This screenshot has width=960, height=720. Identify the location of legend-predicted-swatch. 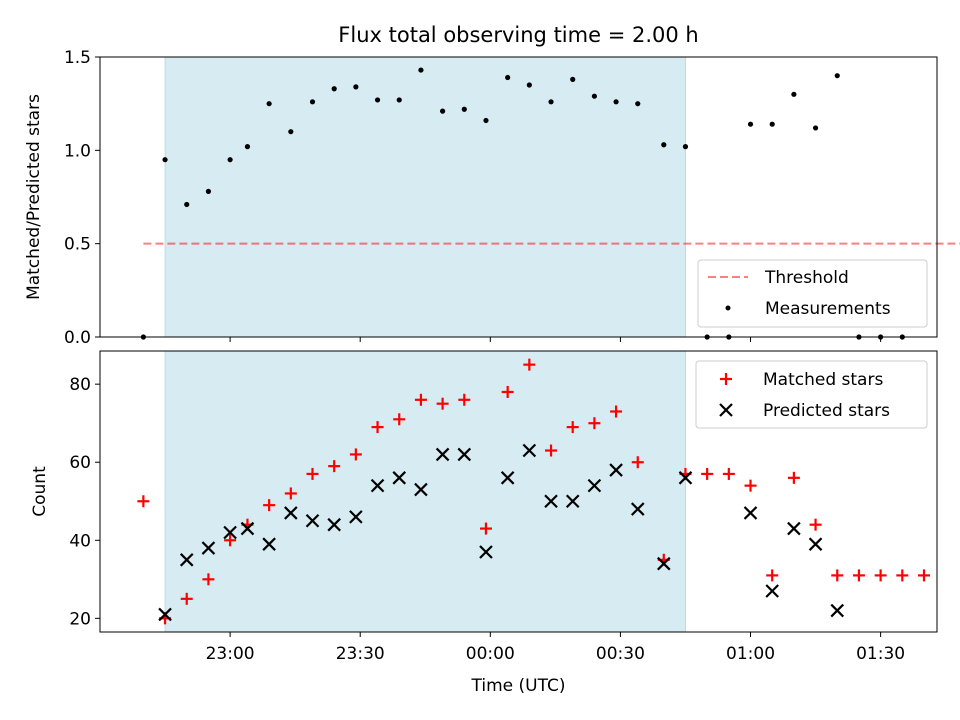
(726, 410).